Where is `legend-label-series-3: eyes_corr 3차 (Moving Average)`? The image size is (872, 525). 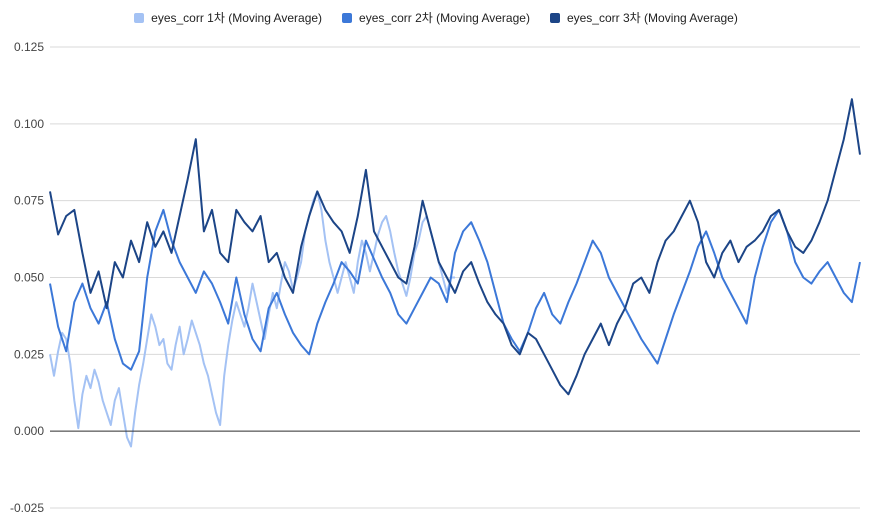
legend-label-series-3: eyes_corr 3차 (Moving Average) is located at coordinates (652, 18).